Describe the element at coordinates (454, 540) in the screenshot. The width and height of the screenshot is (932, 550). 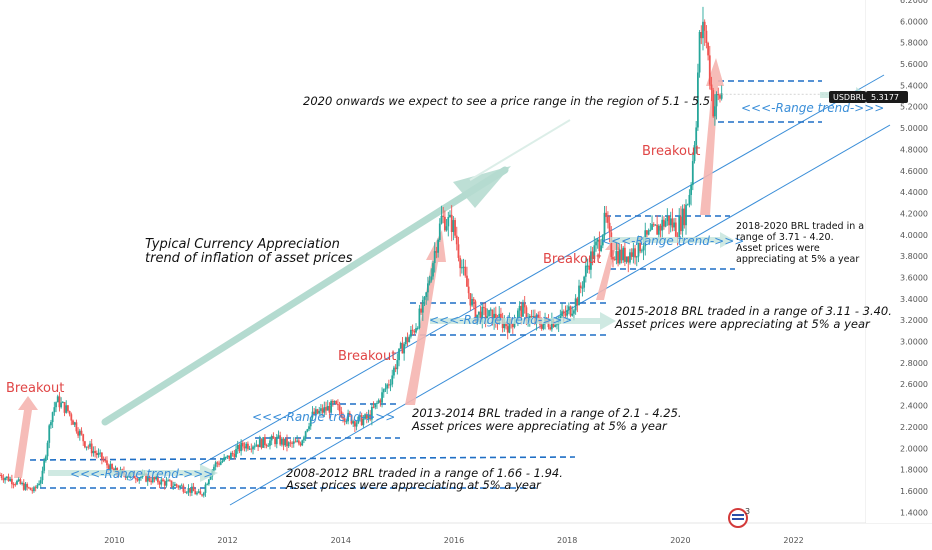
I see `time-axis: 2010 2012 2014 2016 2018 2020 2022` at that location.